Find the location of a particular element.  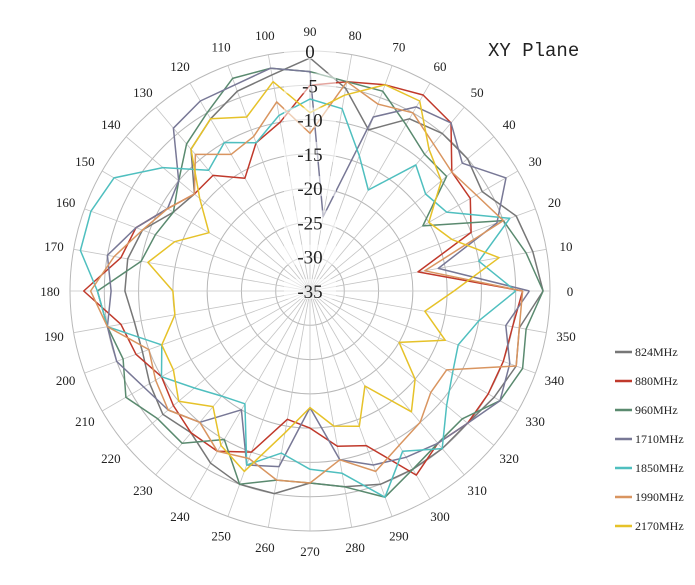

angle-tick-label: 230 is located at coordinates (143, 490).